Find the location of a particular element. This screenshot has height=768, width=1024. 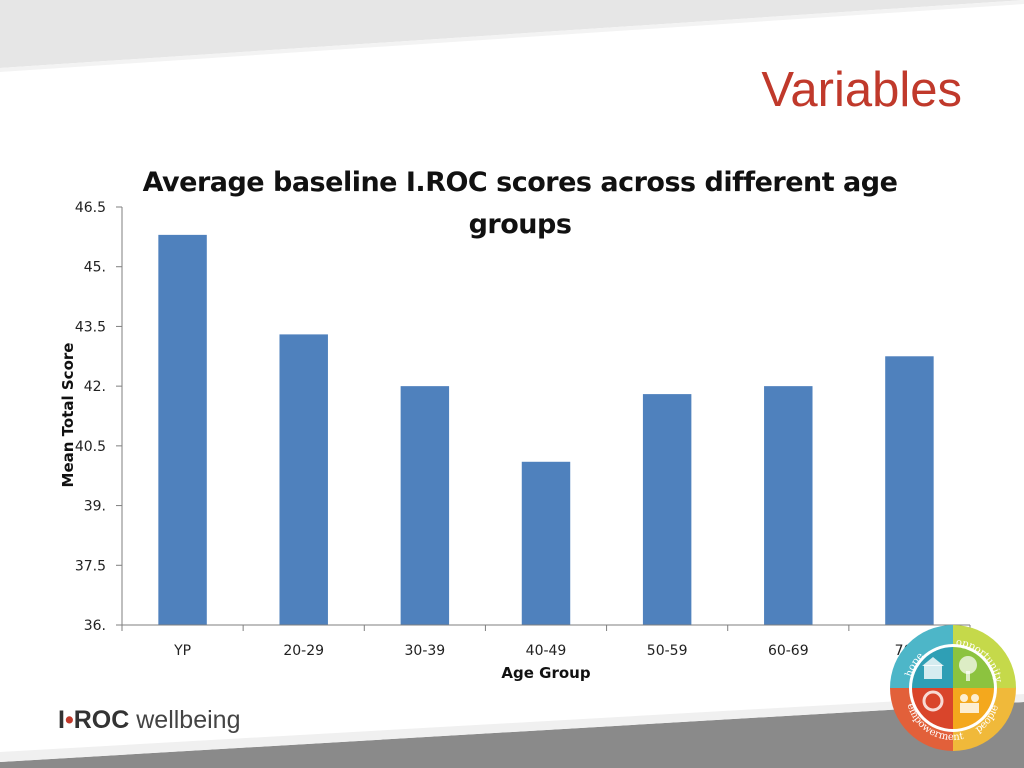

brand-logo: I•ROC wellbeing is located at coordinates (149, 720).